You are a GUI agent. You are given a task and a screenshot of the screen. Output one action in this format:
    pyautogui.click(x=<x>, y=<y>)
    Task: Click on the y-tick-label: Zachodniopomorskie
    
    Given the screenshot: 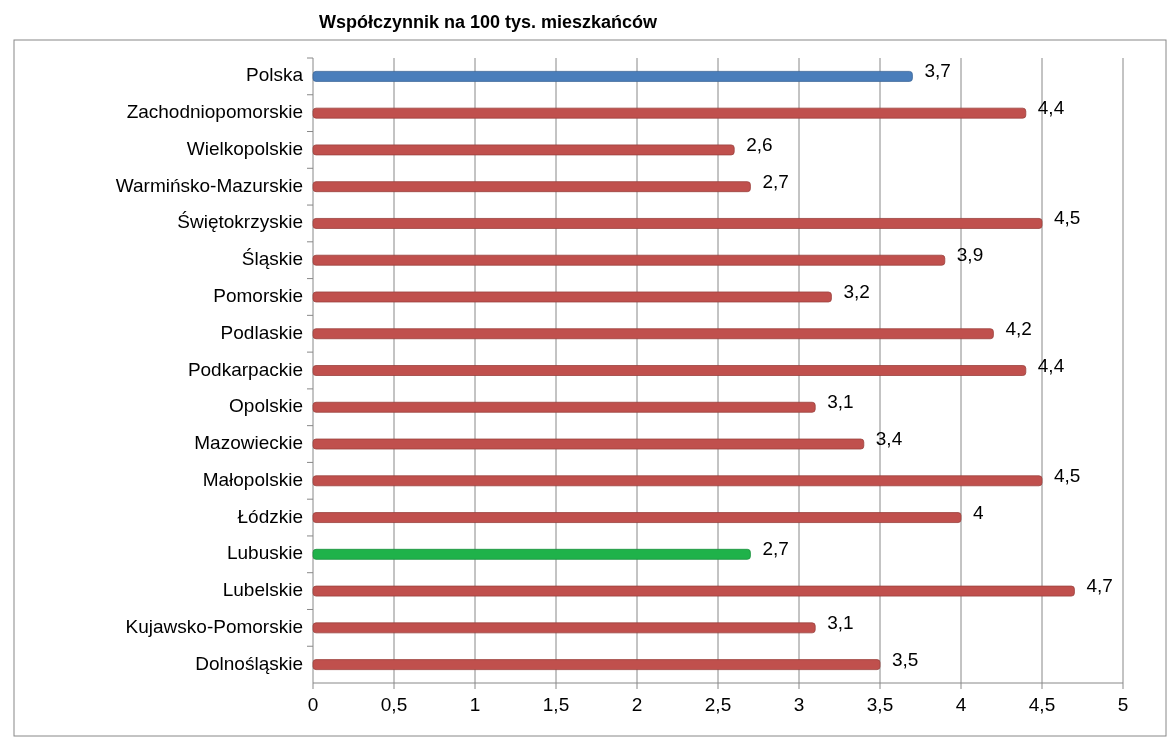 What is the action you would take?
    pyautogui.click(x=214, y=112)
    